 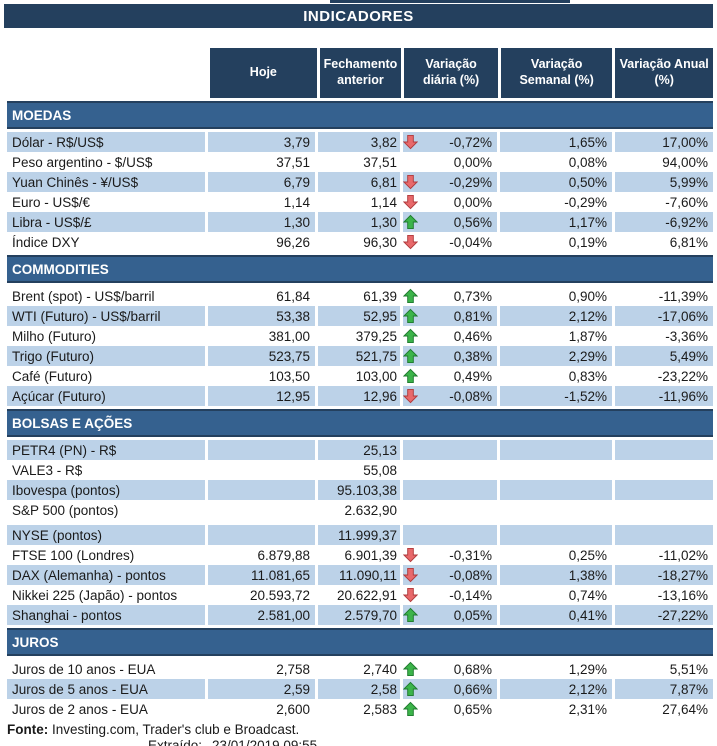 I want to click on cell-fechamento: 11.999,37, so click(x=359, y=535).